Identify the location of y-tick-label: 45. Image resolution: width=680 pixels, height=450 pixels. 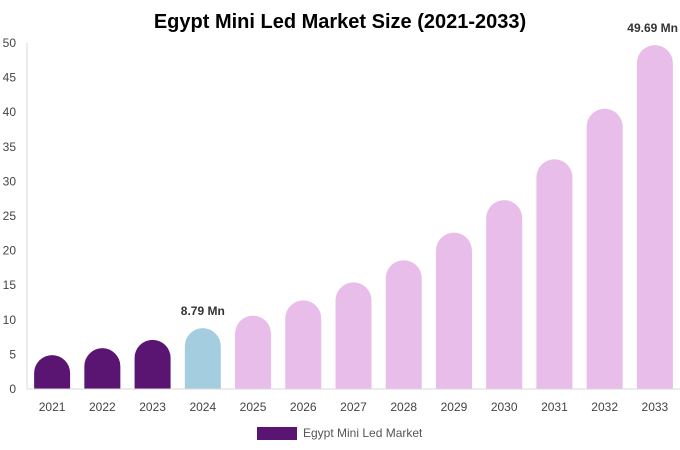
(10, 78).